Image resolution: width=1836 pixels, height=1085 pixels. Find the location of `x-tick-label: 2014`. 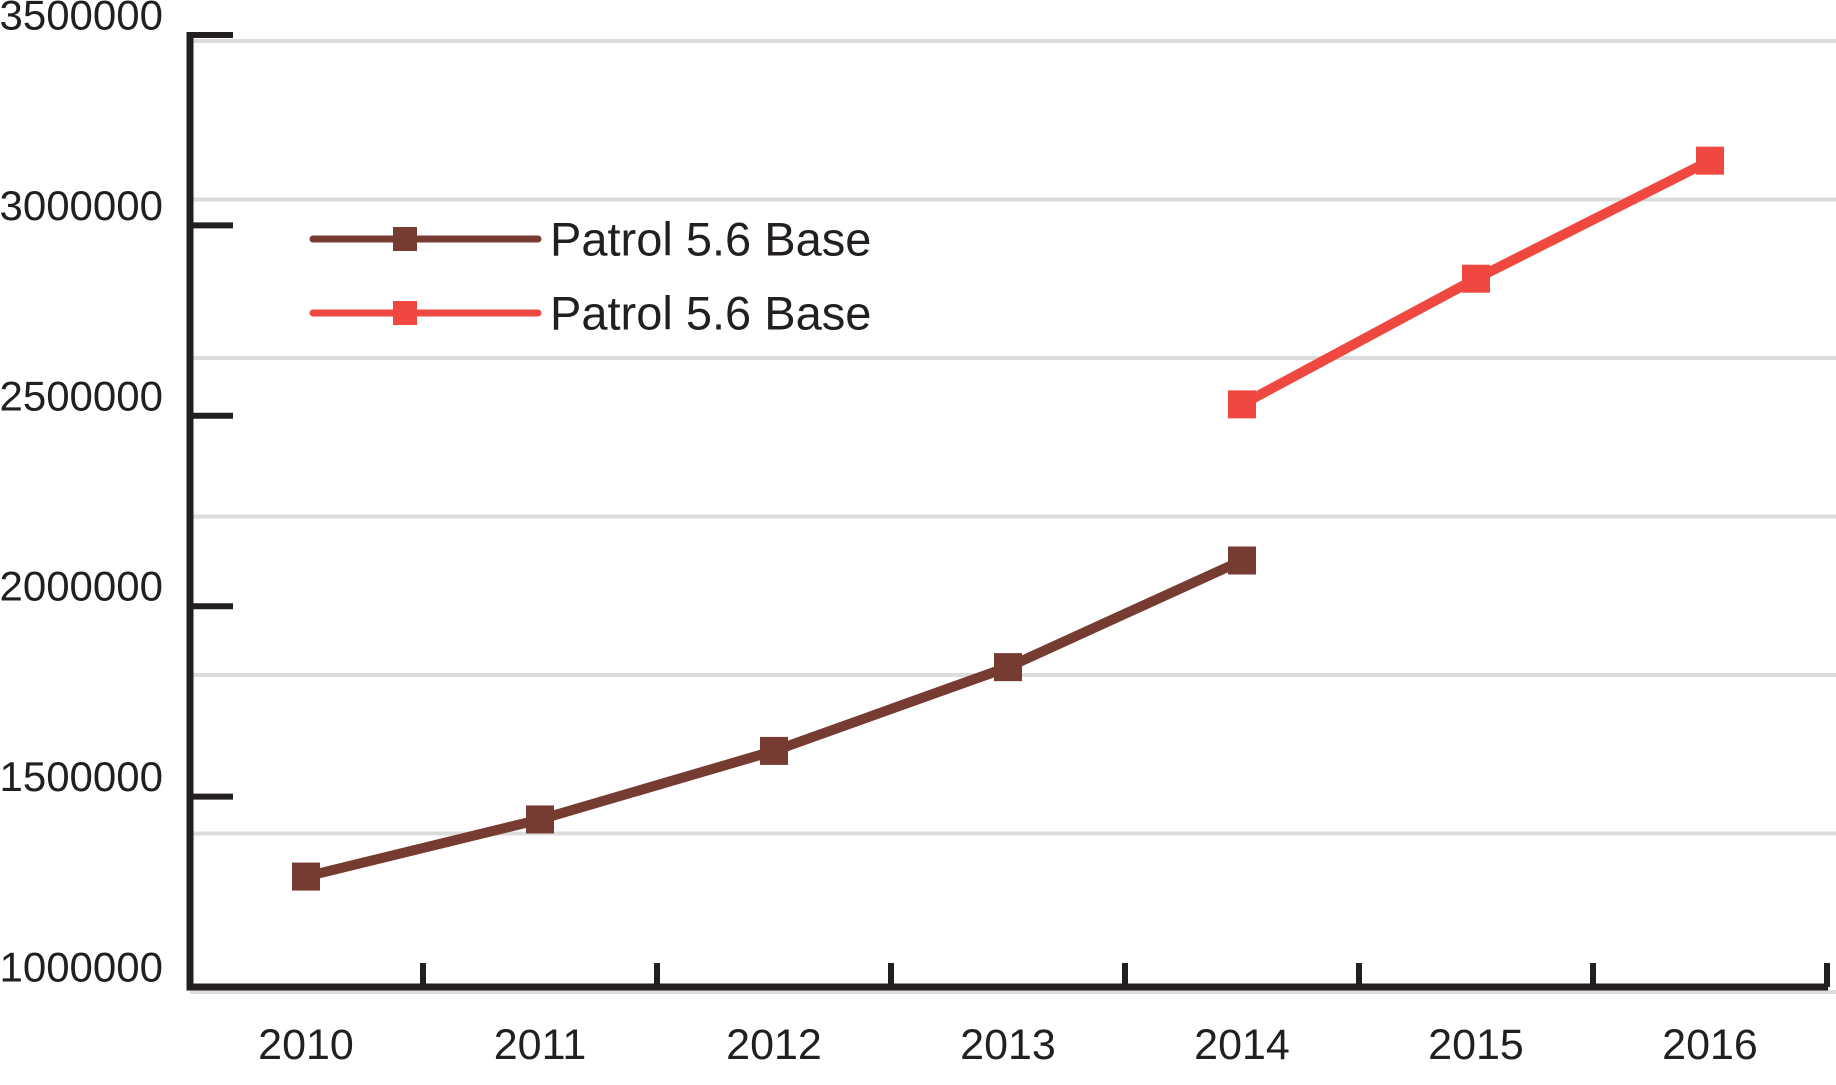

x-tick-label: 2014 is located at coordinates (1242, 1045).